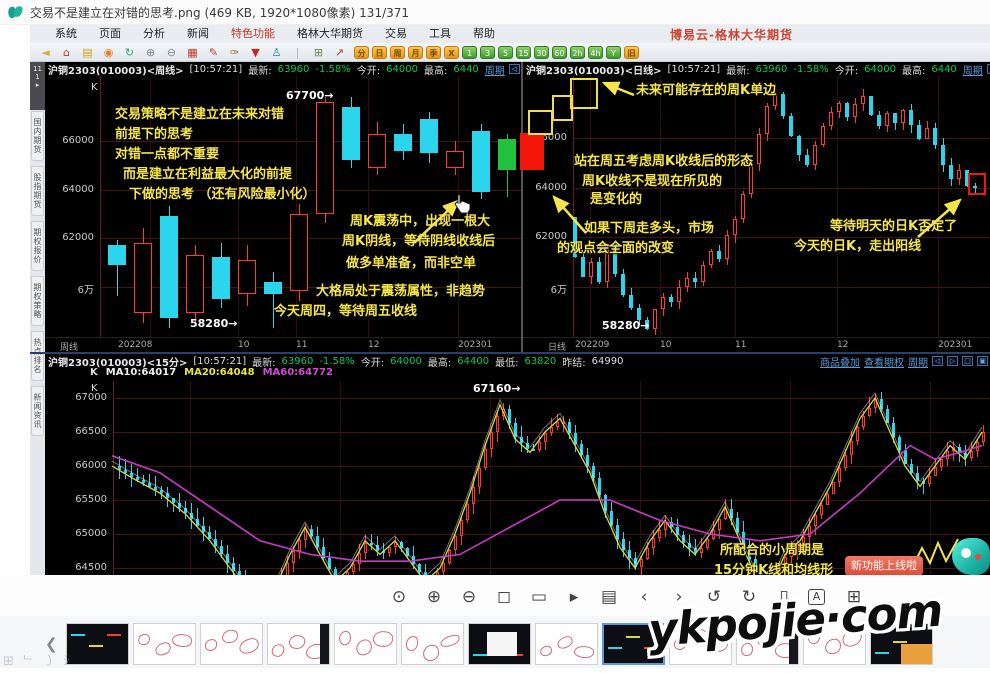 This screenshot has width=990, height=673. Describe the element at coordinates (37, 356) in the screenshot. I see `side-tab-热点排名: 热点排名` at that location.